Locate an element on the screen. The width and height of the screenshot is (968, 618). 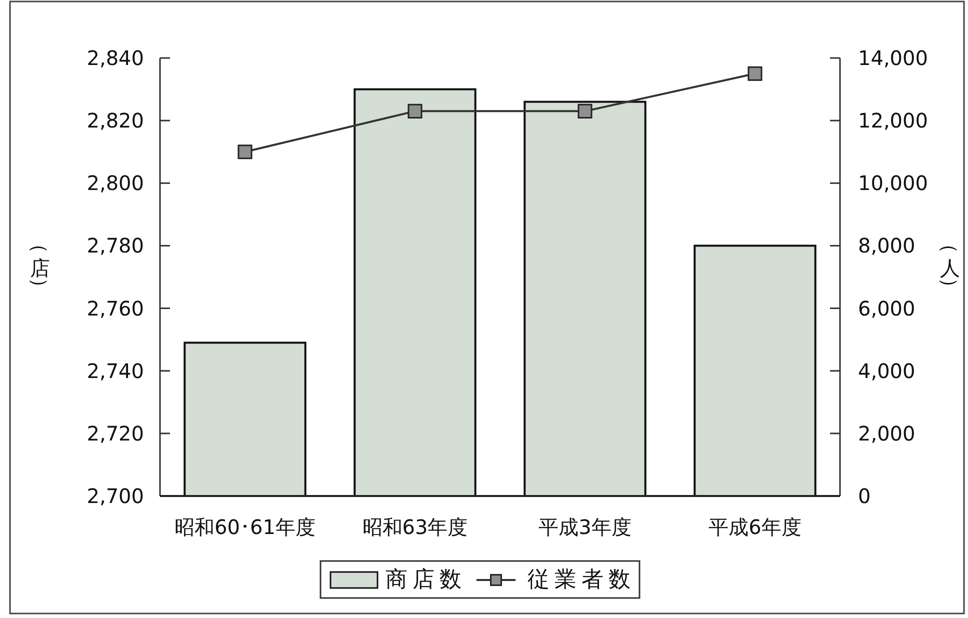
y2-axis-title: （人） is located at coordinates (950, 266).